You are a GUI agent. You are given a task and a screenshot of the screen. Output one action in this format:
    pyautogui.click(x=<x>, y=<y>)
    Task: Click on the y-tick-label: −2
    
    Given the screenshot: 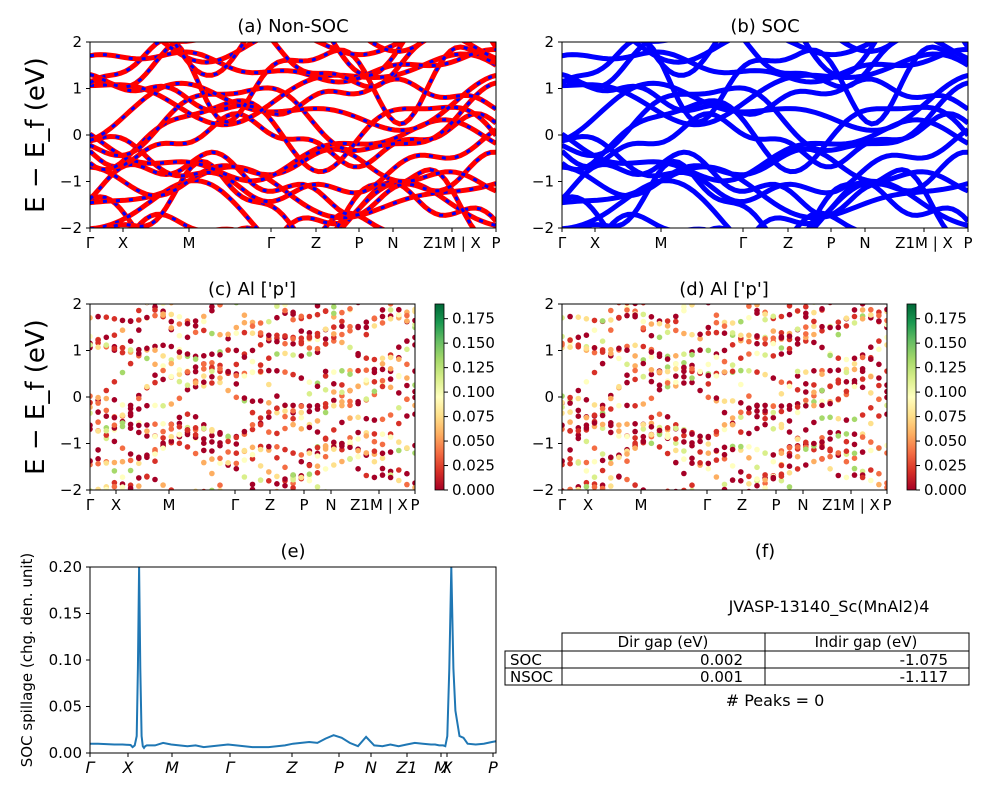 What is the action you would take?
    pyautogui.click(x=543, y=490)
    